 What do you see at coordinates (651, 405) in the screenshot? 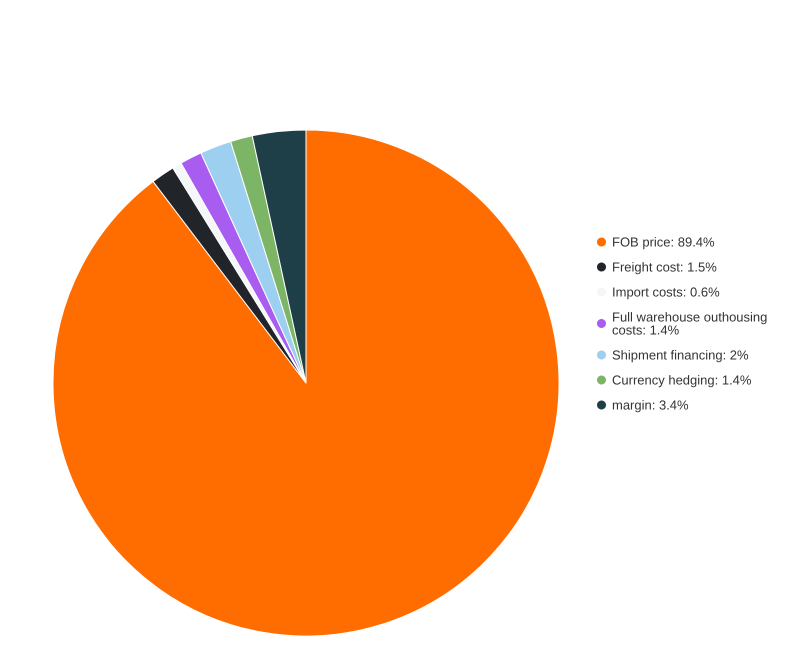
I see `legend-label: margin: 3.4%` at bounding box center [651, 405].